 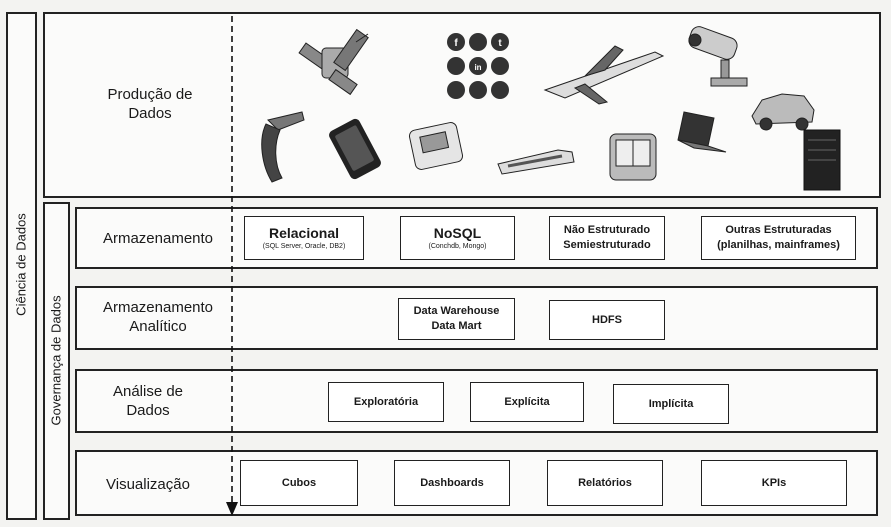 What do you see at coordinates (671, 404) in the screenshot?
I see `box-implicita: Implícita` at bounding box center [671, 404].